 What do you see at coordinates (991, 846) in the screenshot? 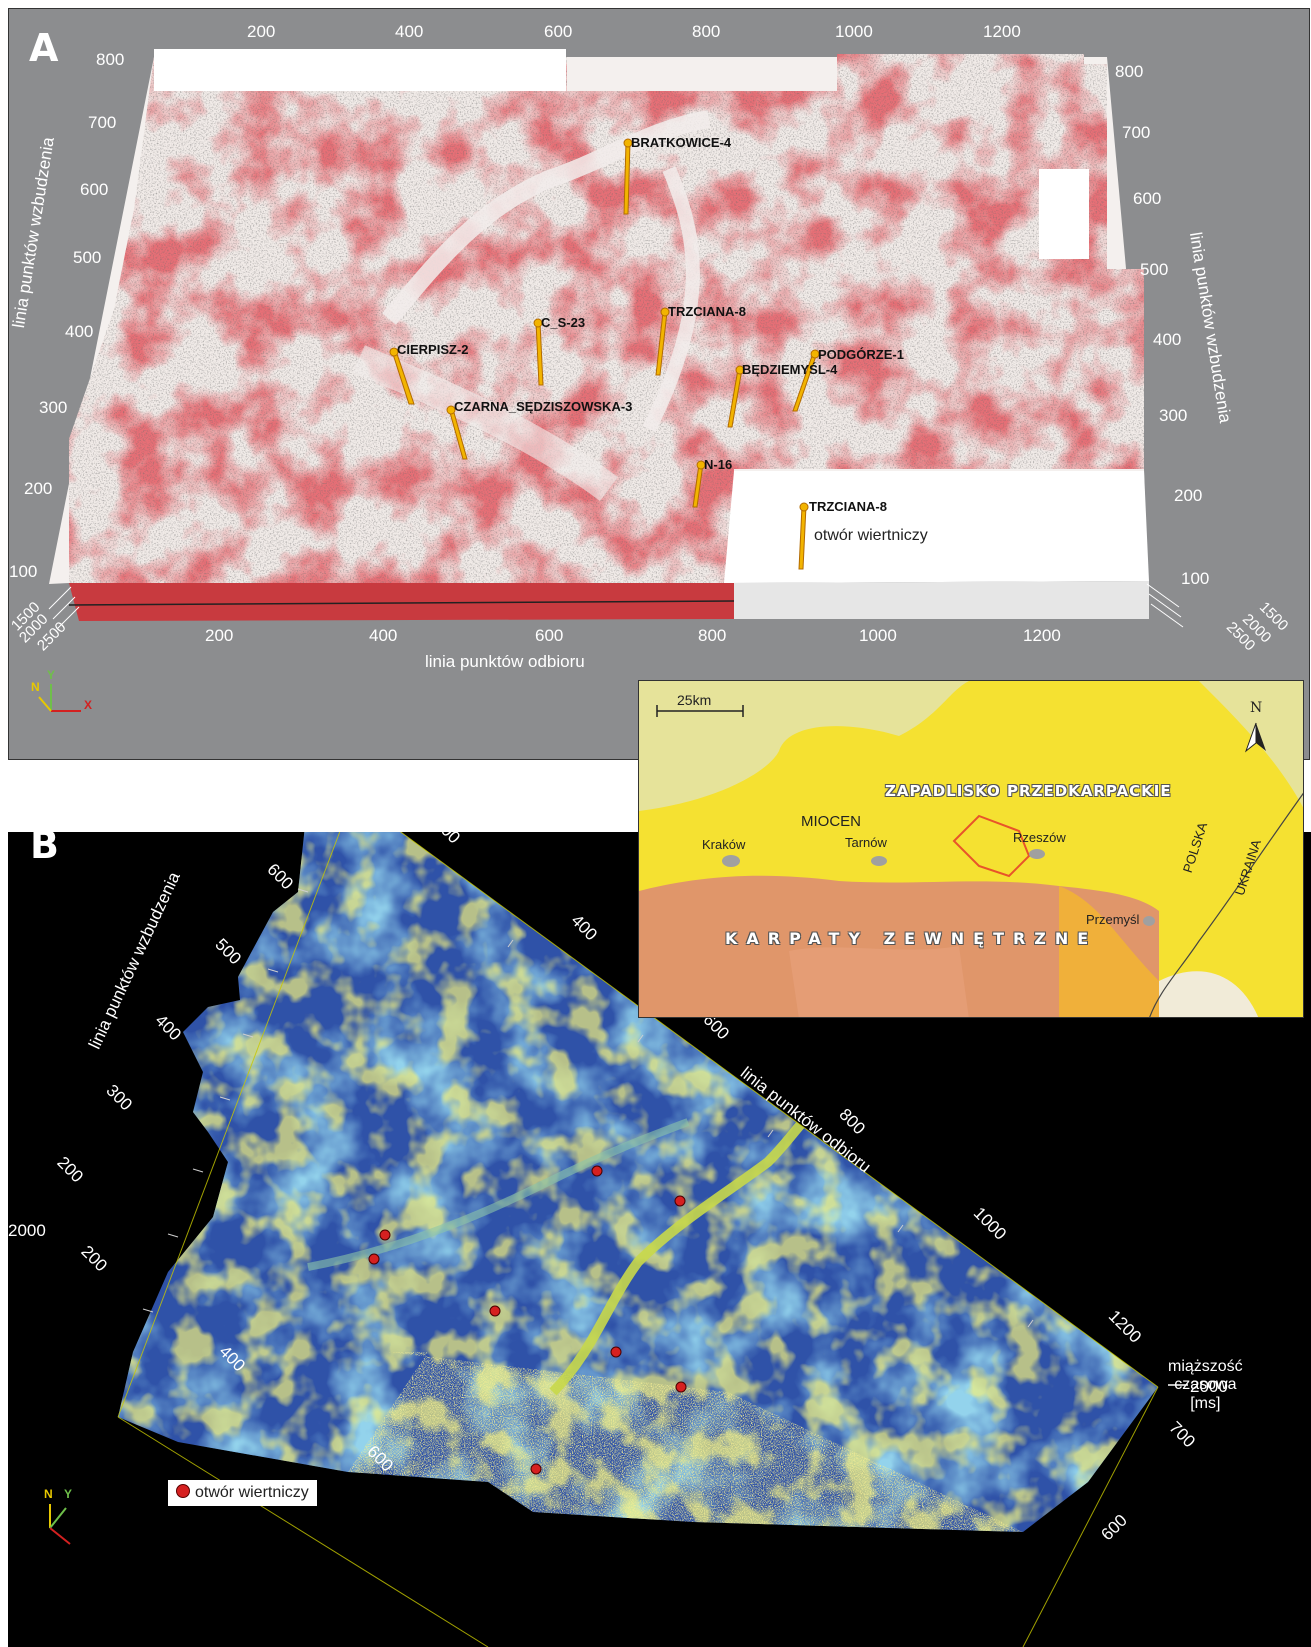
I see `study-area-outline` at bounding box center [991, 846].